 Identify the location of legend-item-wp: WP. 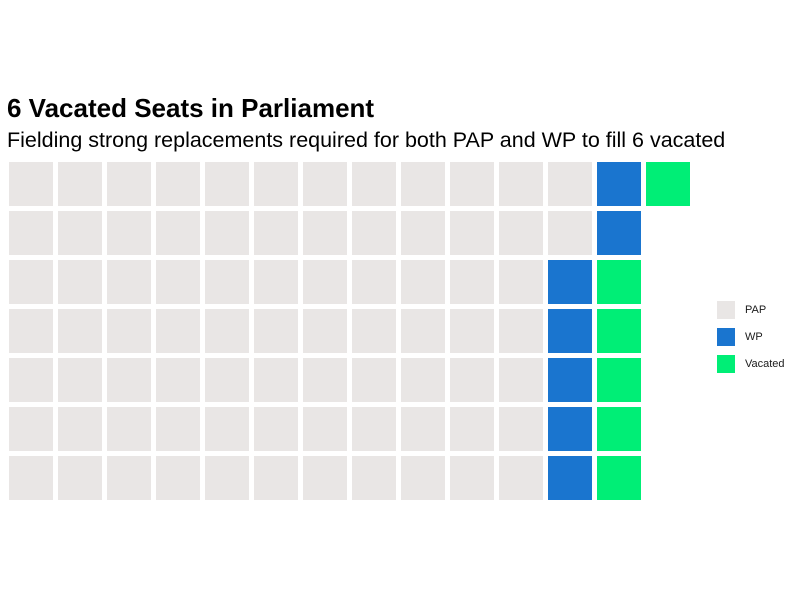
(751, 337).